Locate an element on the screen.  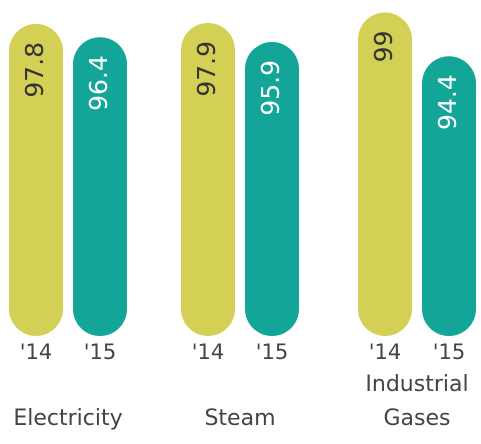
value-label: 95.9 is located at coordinates (270, 88).